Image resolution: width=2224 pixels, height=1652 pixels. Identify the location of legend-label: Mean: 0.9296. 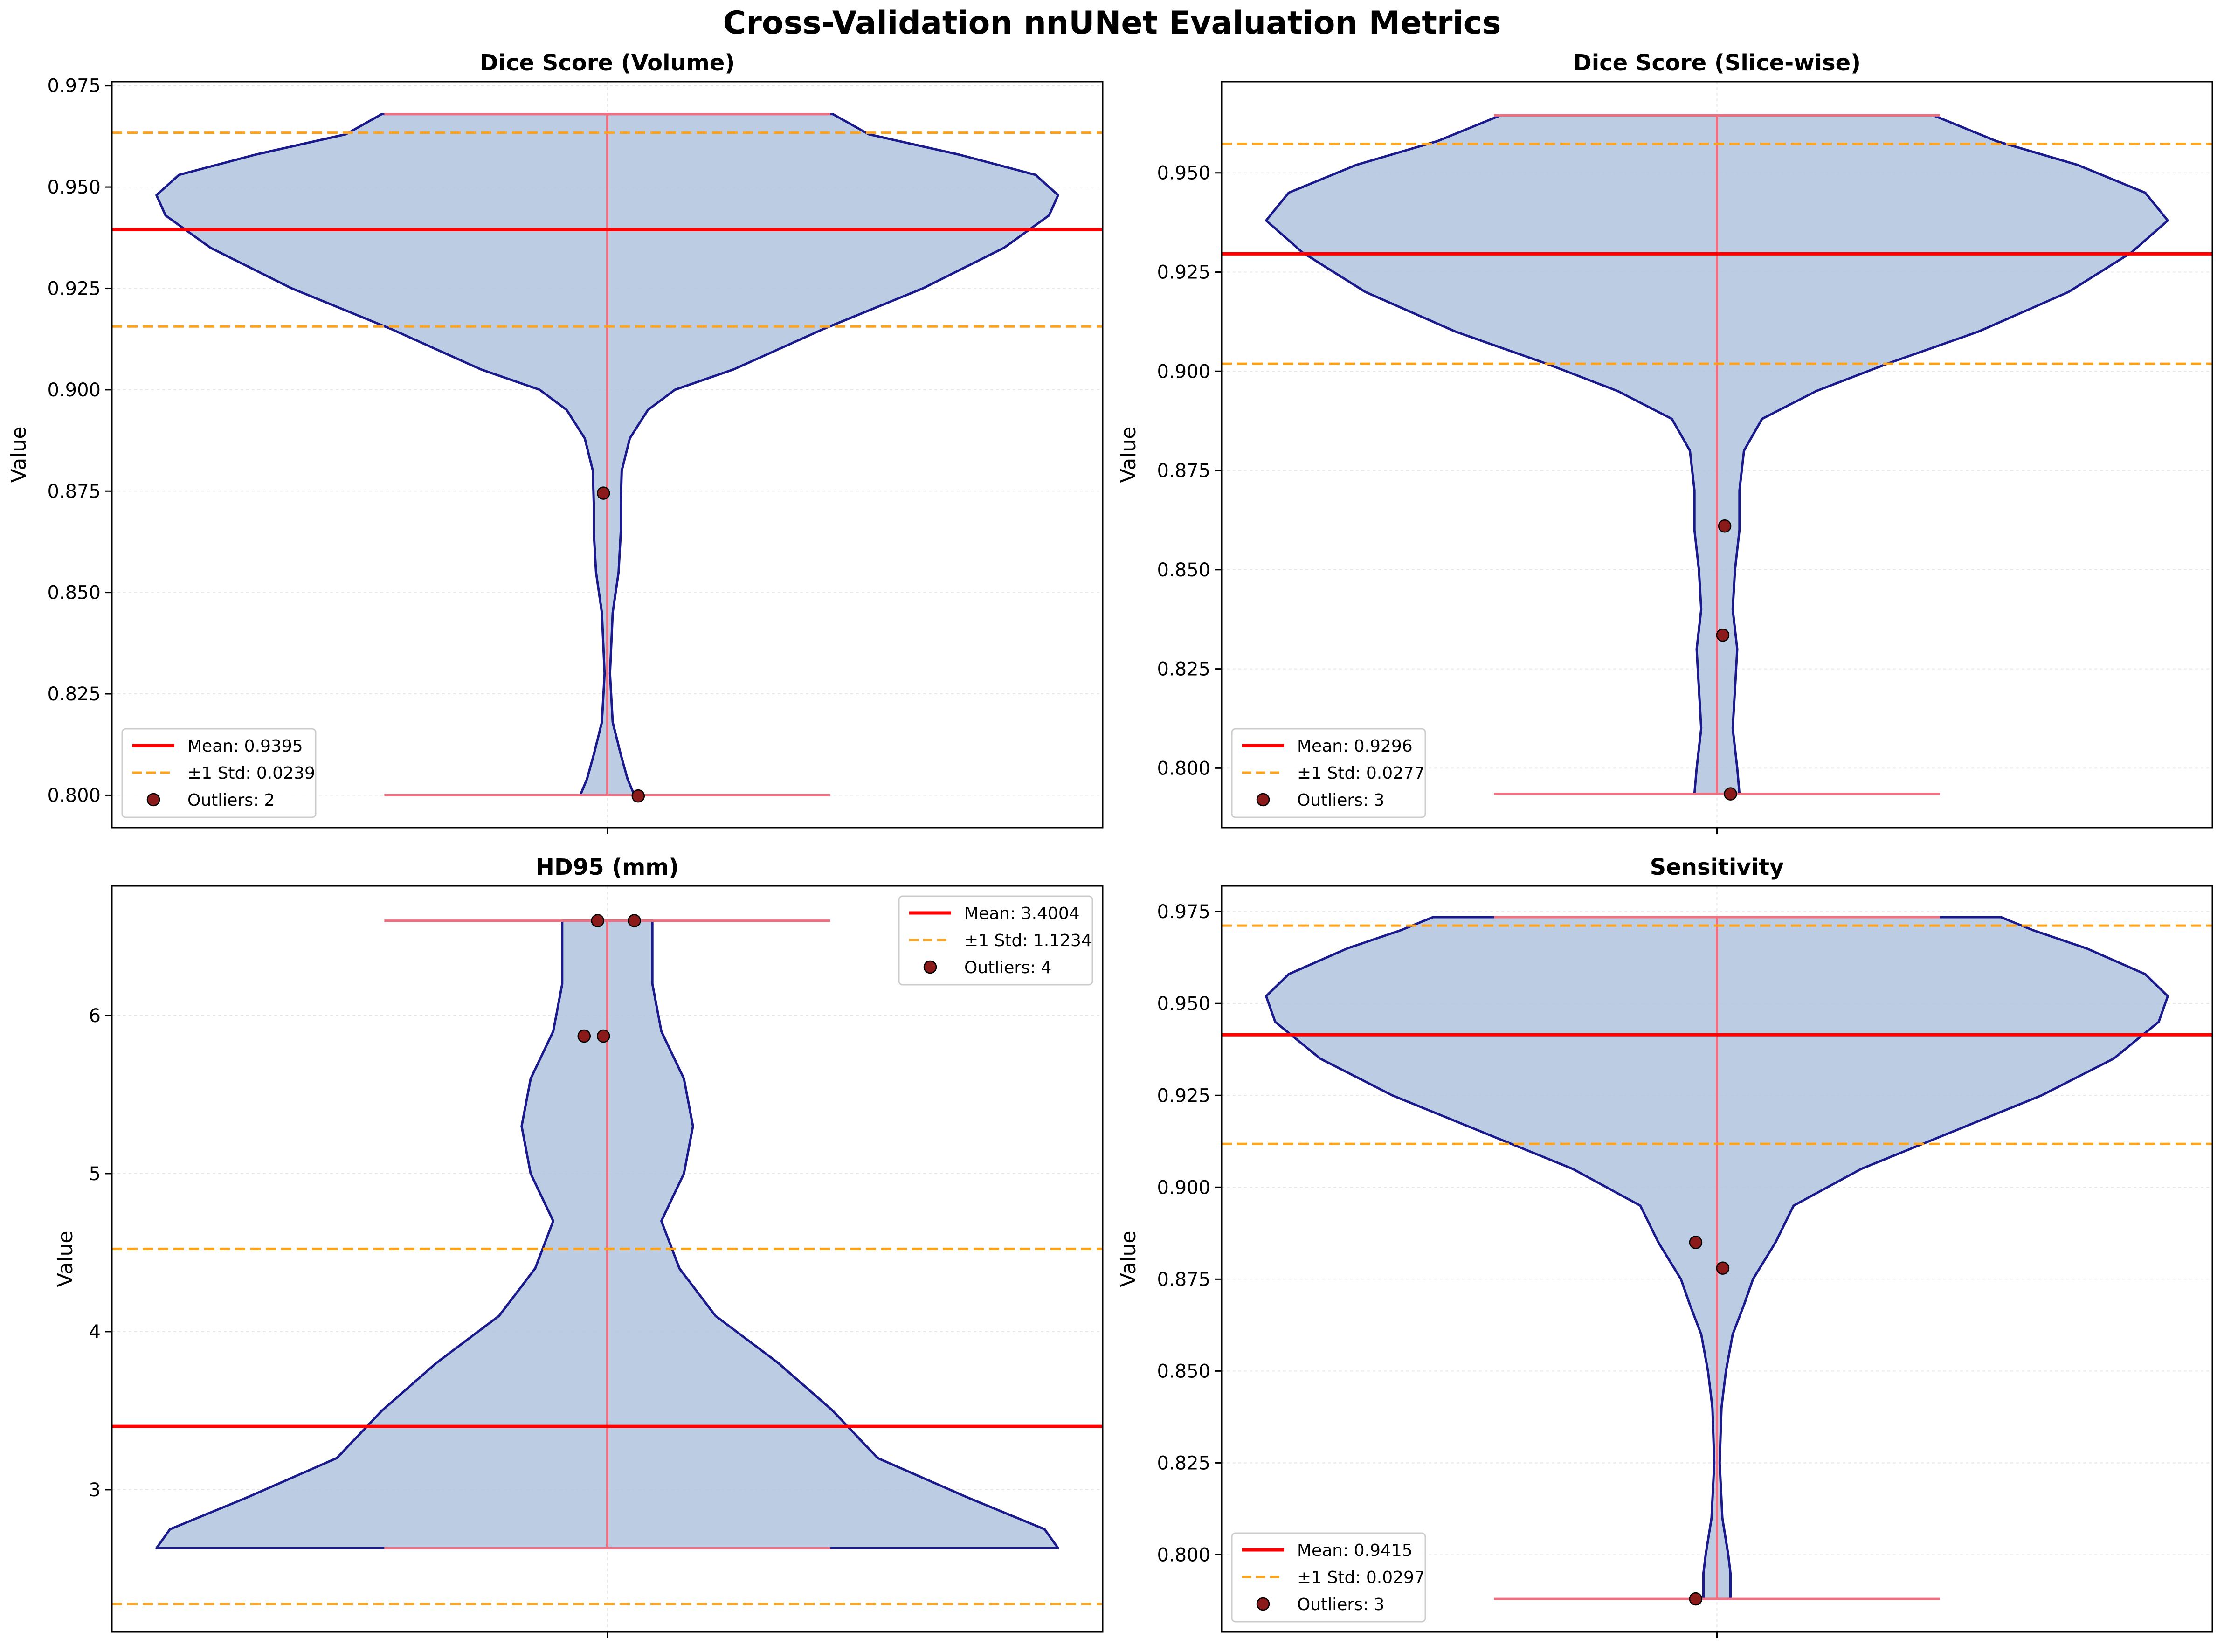
(1355, 746).